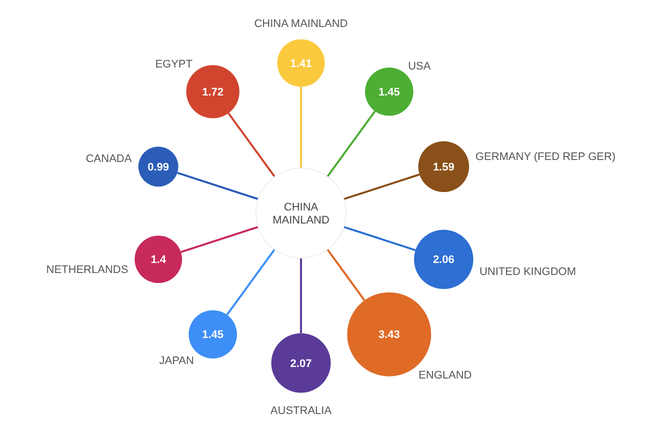  I want to click on data-label: 2.07, so click(301, 364).